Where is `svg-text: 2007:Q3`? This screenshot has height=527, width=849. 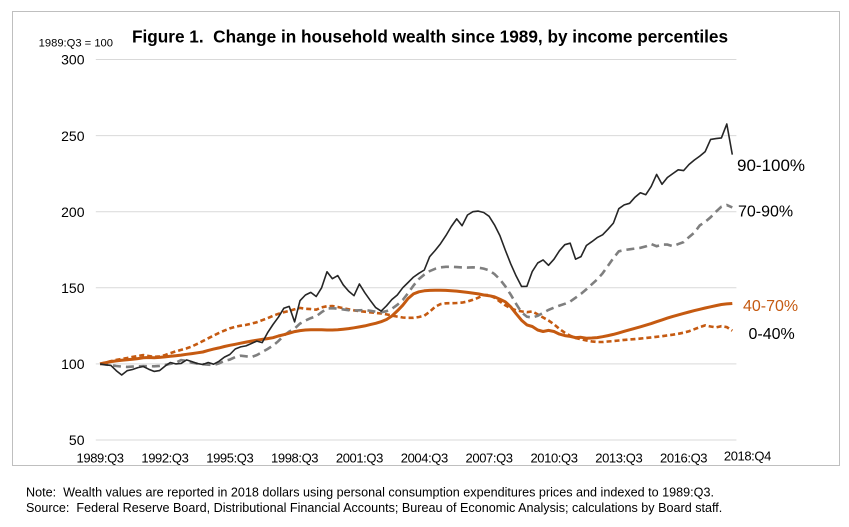 svg-text: 2007:Q3 is located at coordinates (489, 458).